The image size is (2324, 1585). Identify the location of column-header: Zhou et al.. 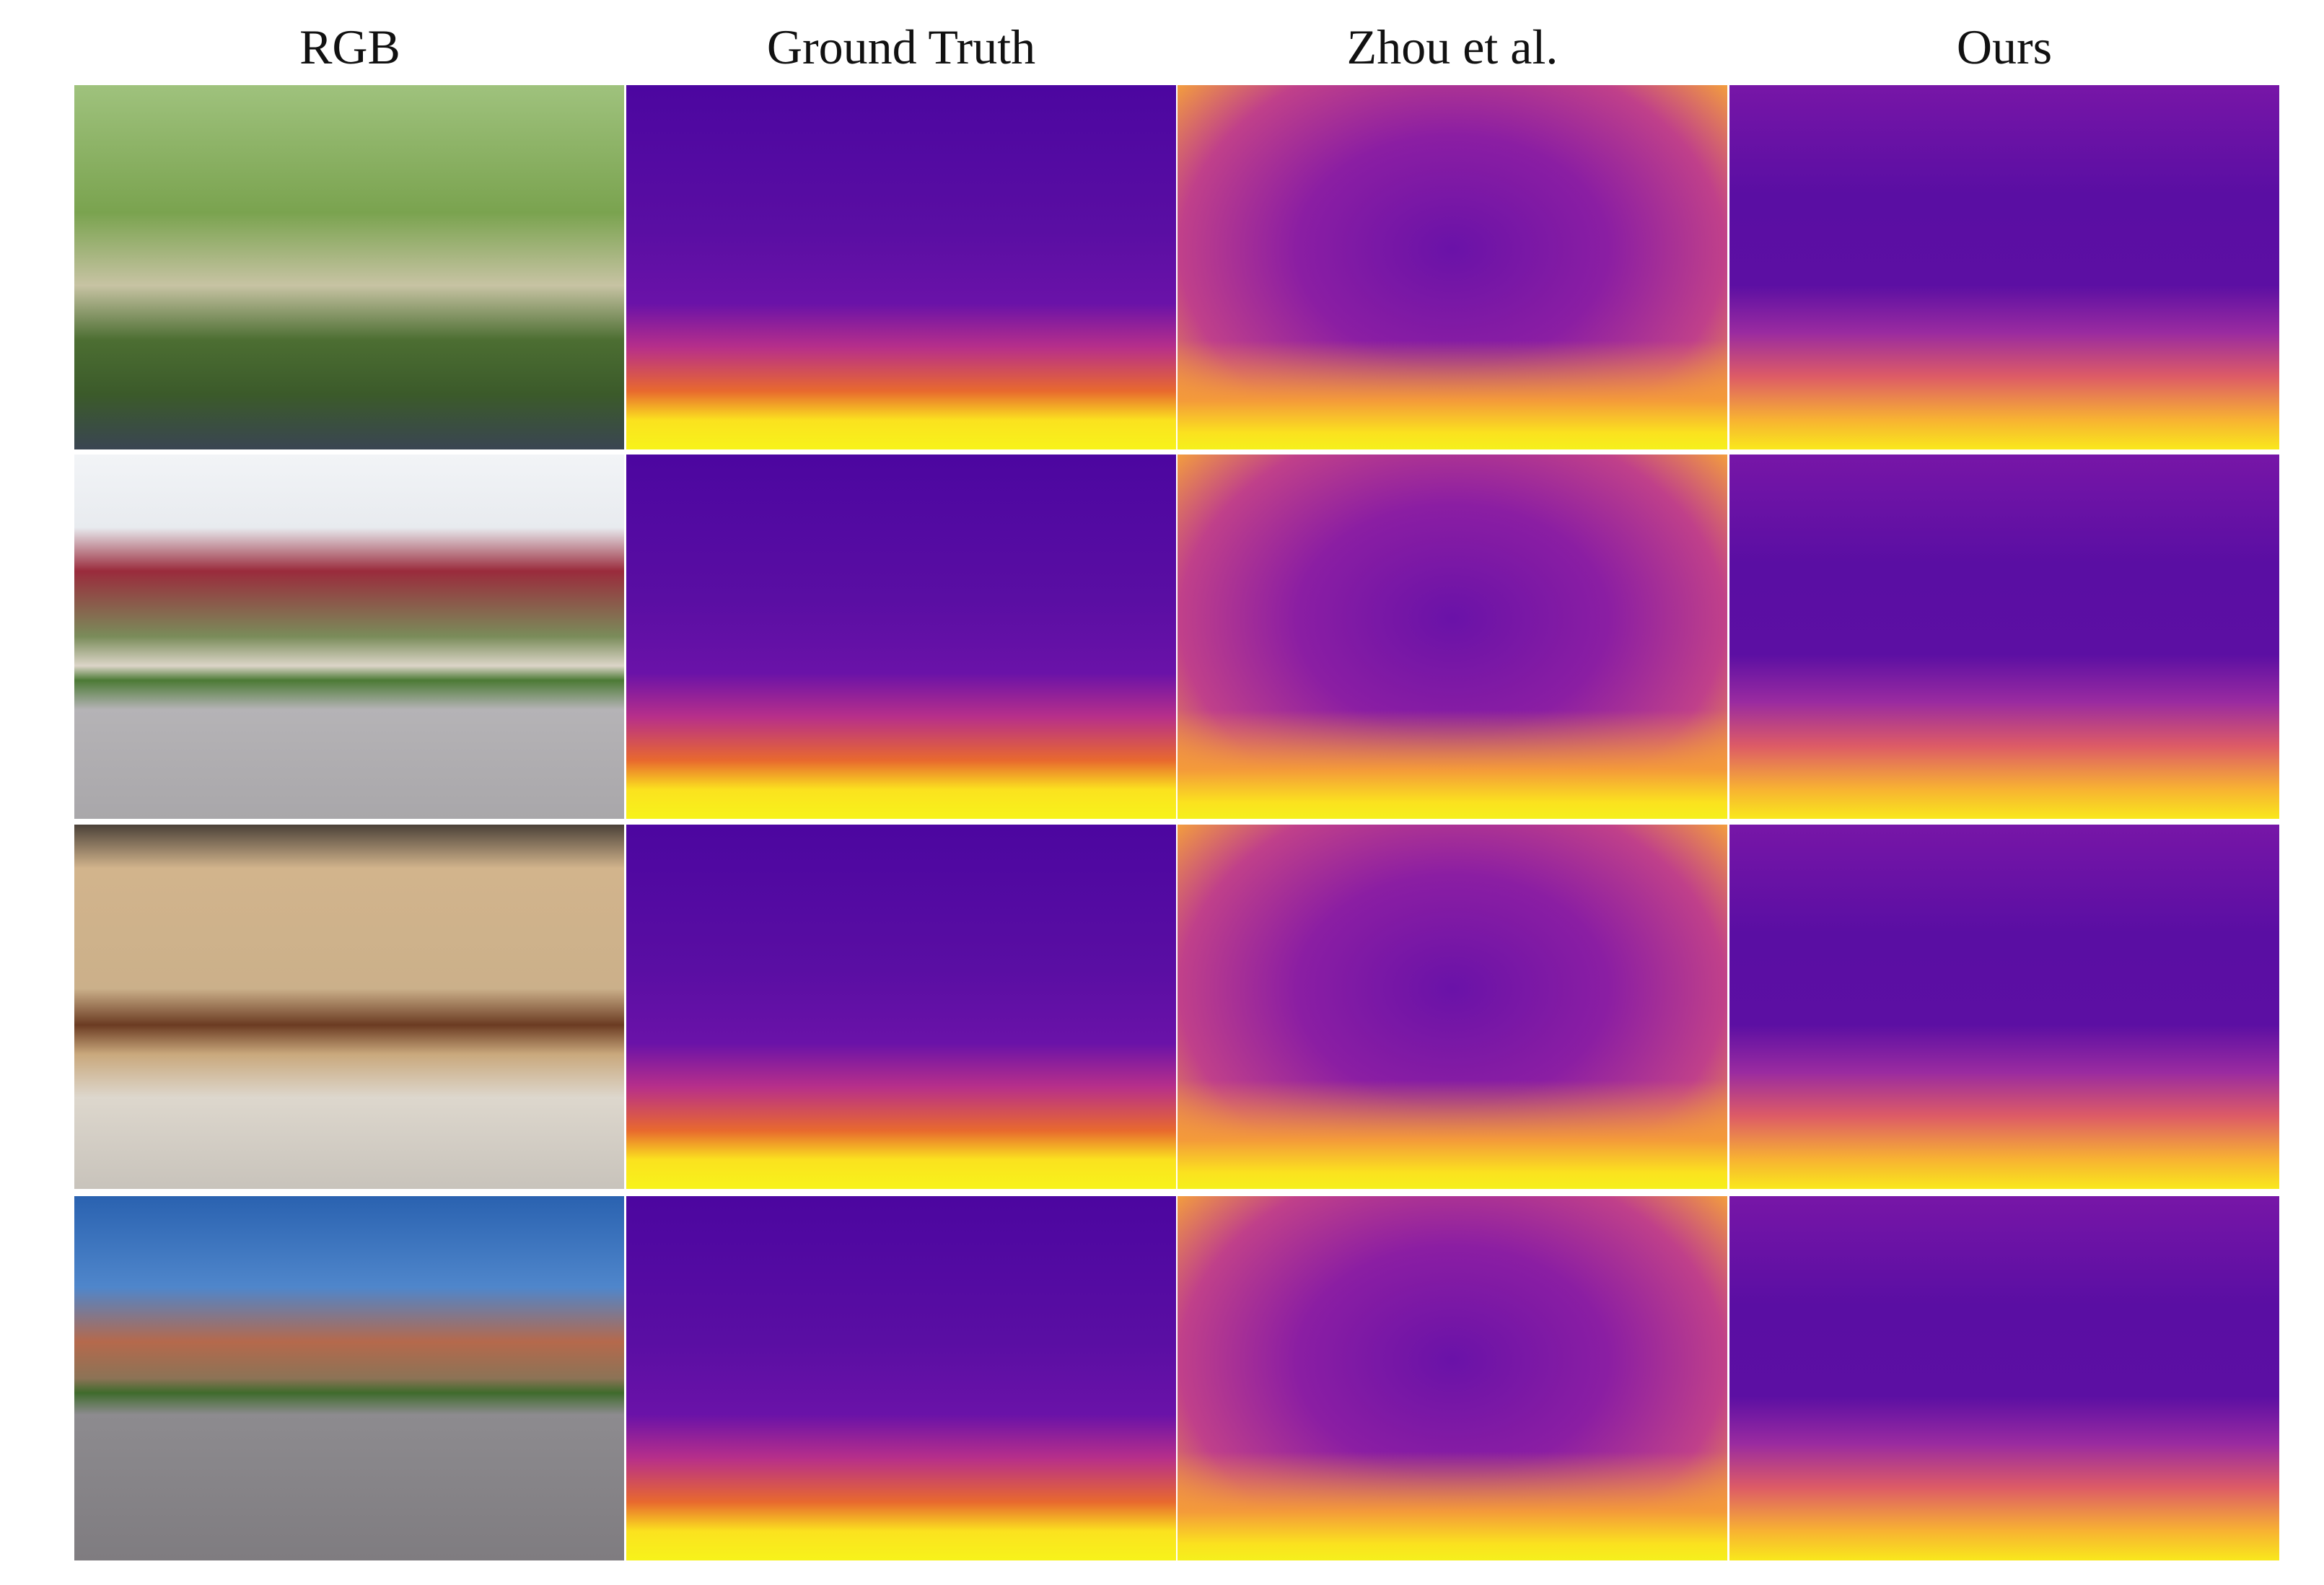
(1452, 46).